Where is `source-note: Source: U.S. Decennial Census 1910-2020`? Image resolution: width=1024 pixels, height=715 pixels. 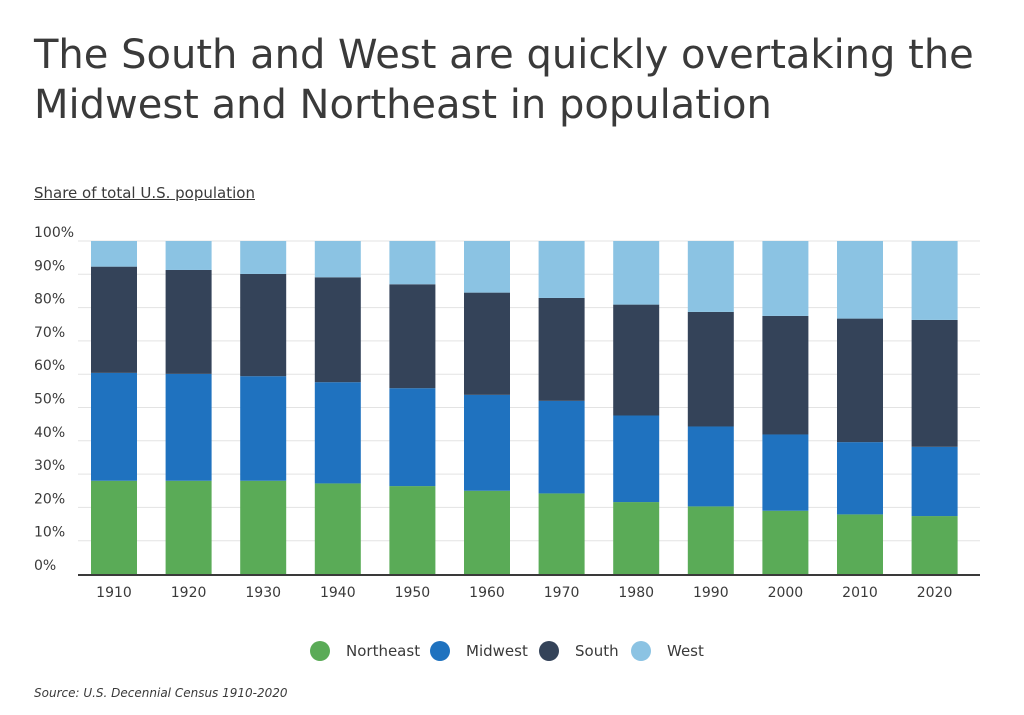
source-note: Source: U.S. Decennial Census 1910-2020 is located at coordinates (161, 693).